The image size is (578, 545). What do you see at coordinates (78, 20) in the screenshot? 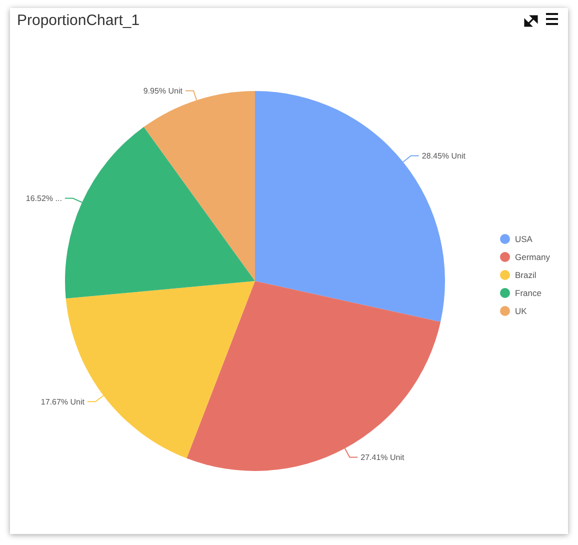
I see `chart-title: ProportionChart_1` at bounding box center [78, 20].